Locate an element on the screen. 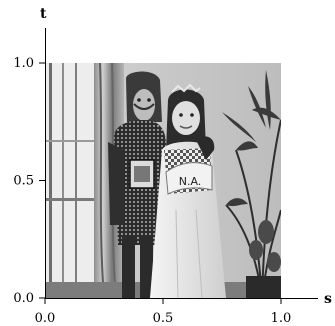 Image resolution: width=335 pixels, height=326 pixels. x-ticks: 0.0 0.5 1.0 is located at coordinates (163, 312).